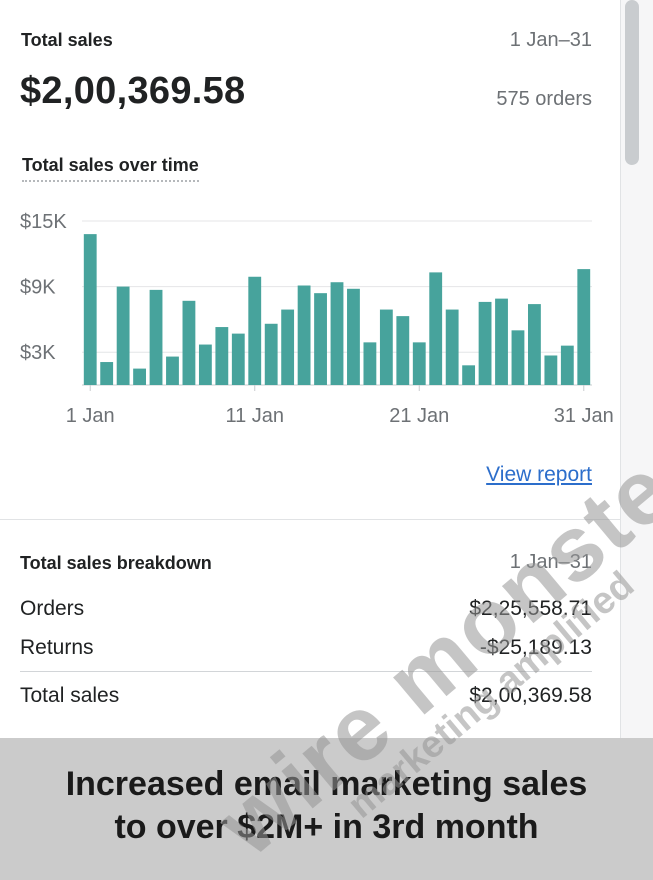 The image size is (653, 880). Describe the element at coordinates (306, 697) in the screenshot. I see `breakdown-row-total: Total sales $2,00,369.58` at that location.